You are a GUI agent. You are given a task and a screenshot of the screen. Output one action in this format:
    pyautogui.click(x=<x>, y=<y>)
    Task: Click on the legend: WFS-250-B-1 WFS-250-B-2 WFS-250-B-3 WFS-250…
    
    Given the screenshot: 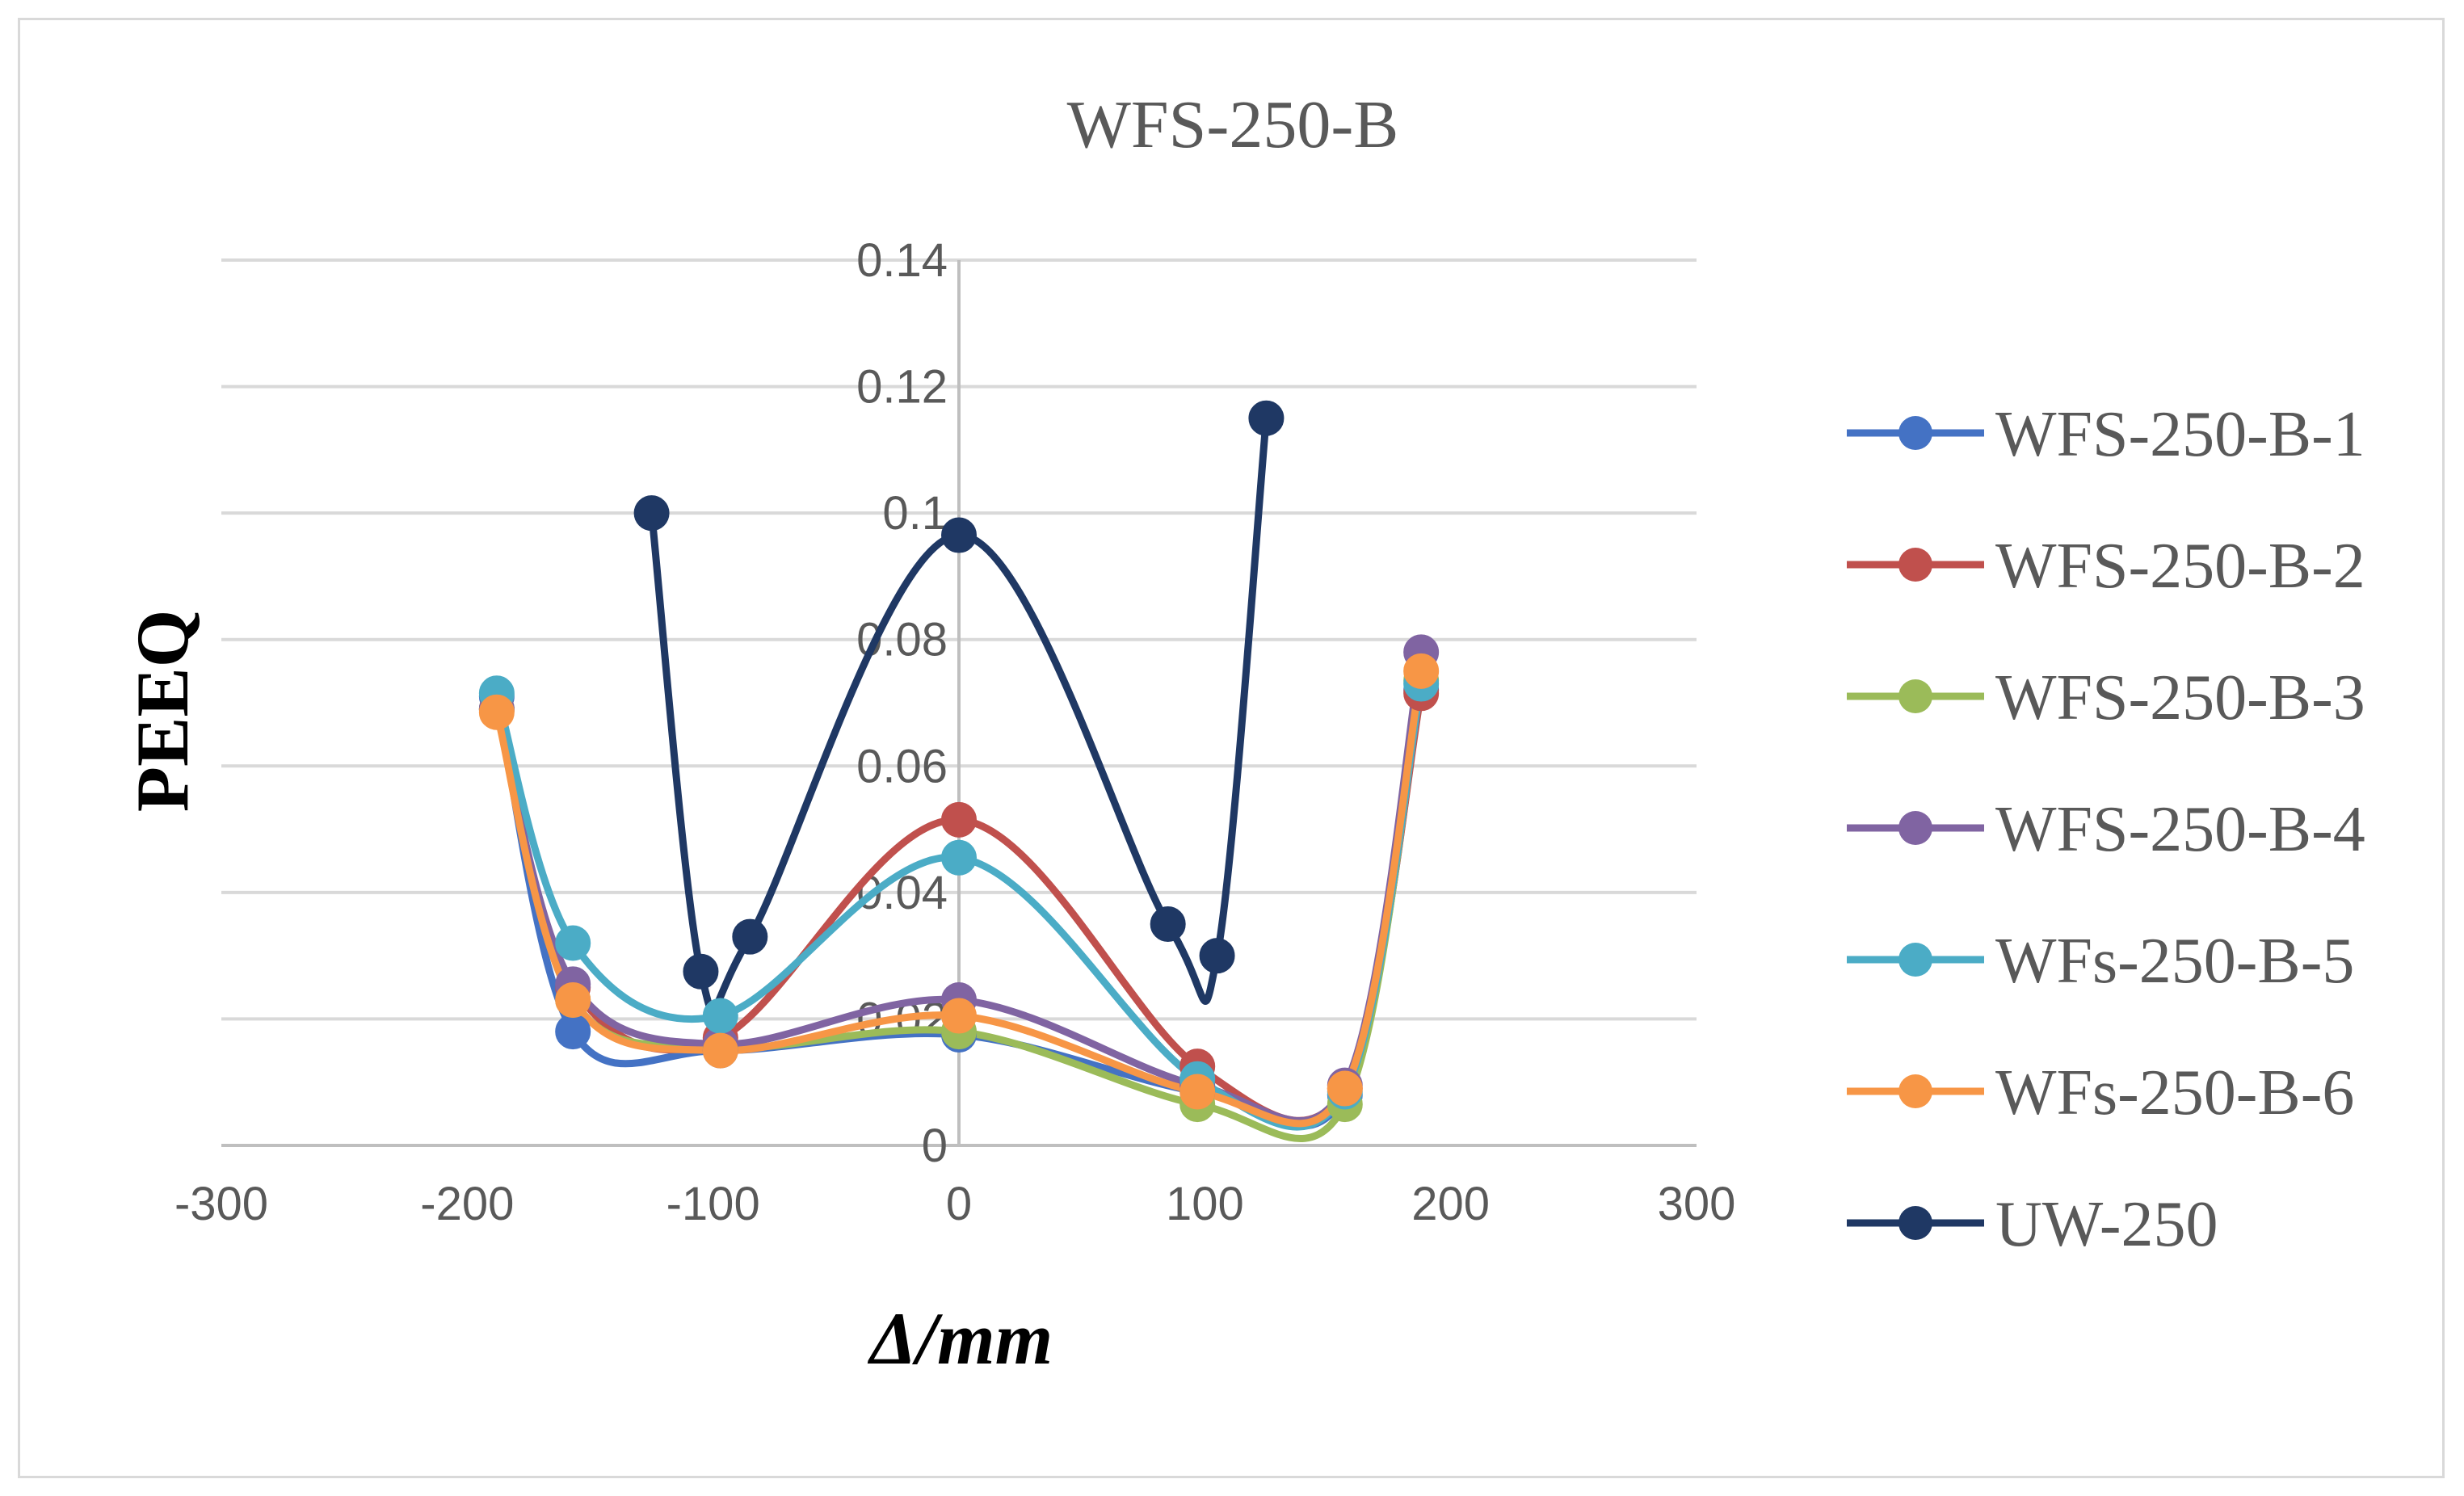 What is the action you would take?
    pyautogui.click(x=2106, y=829)
    